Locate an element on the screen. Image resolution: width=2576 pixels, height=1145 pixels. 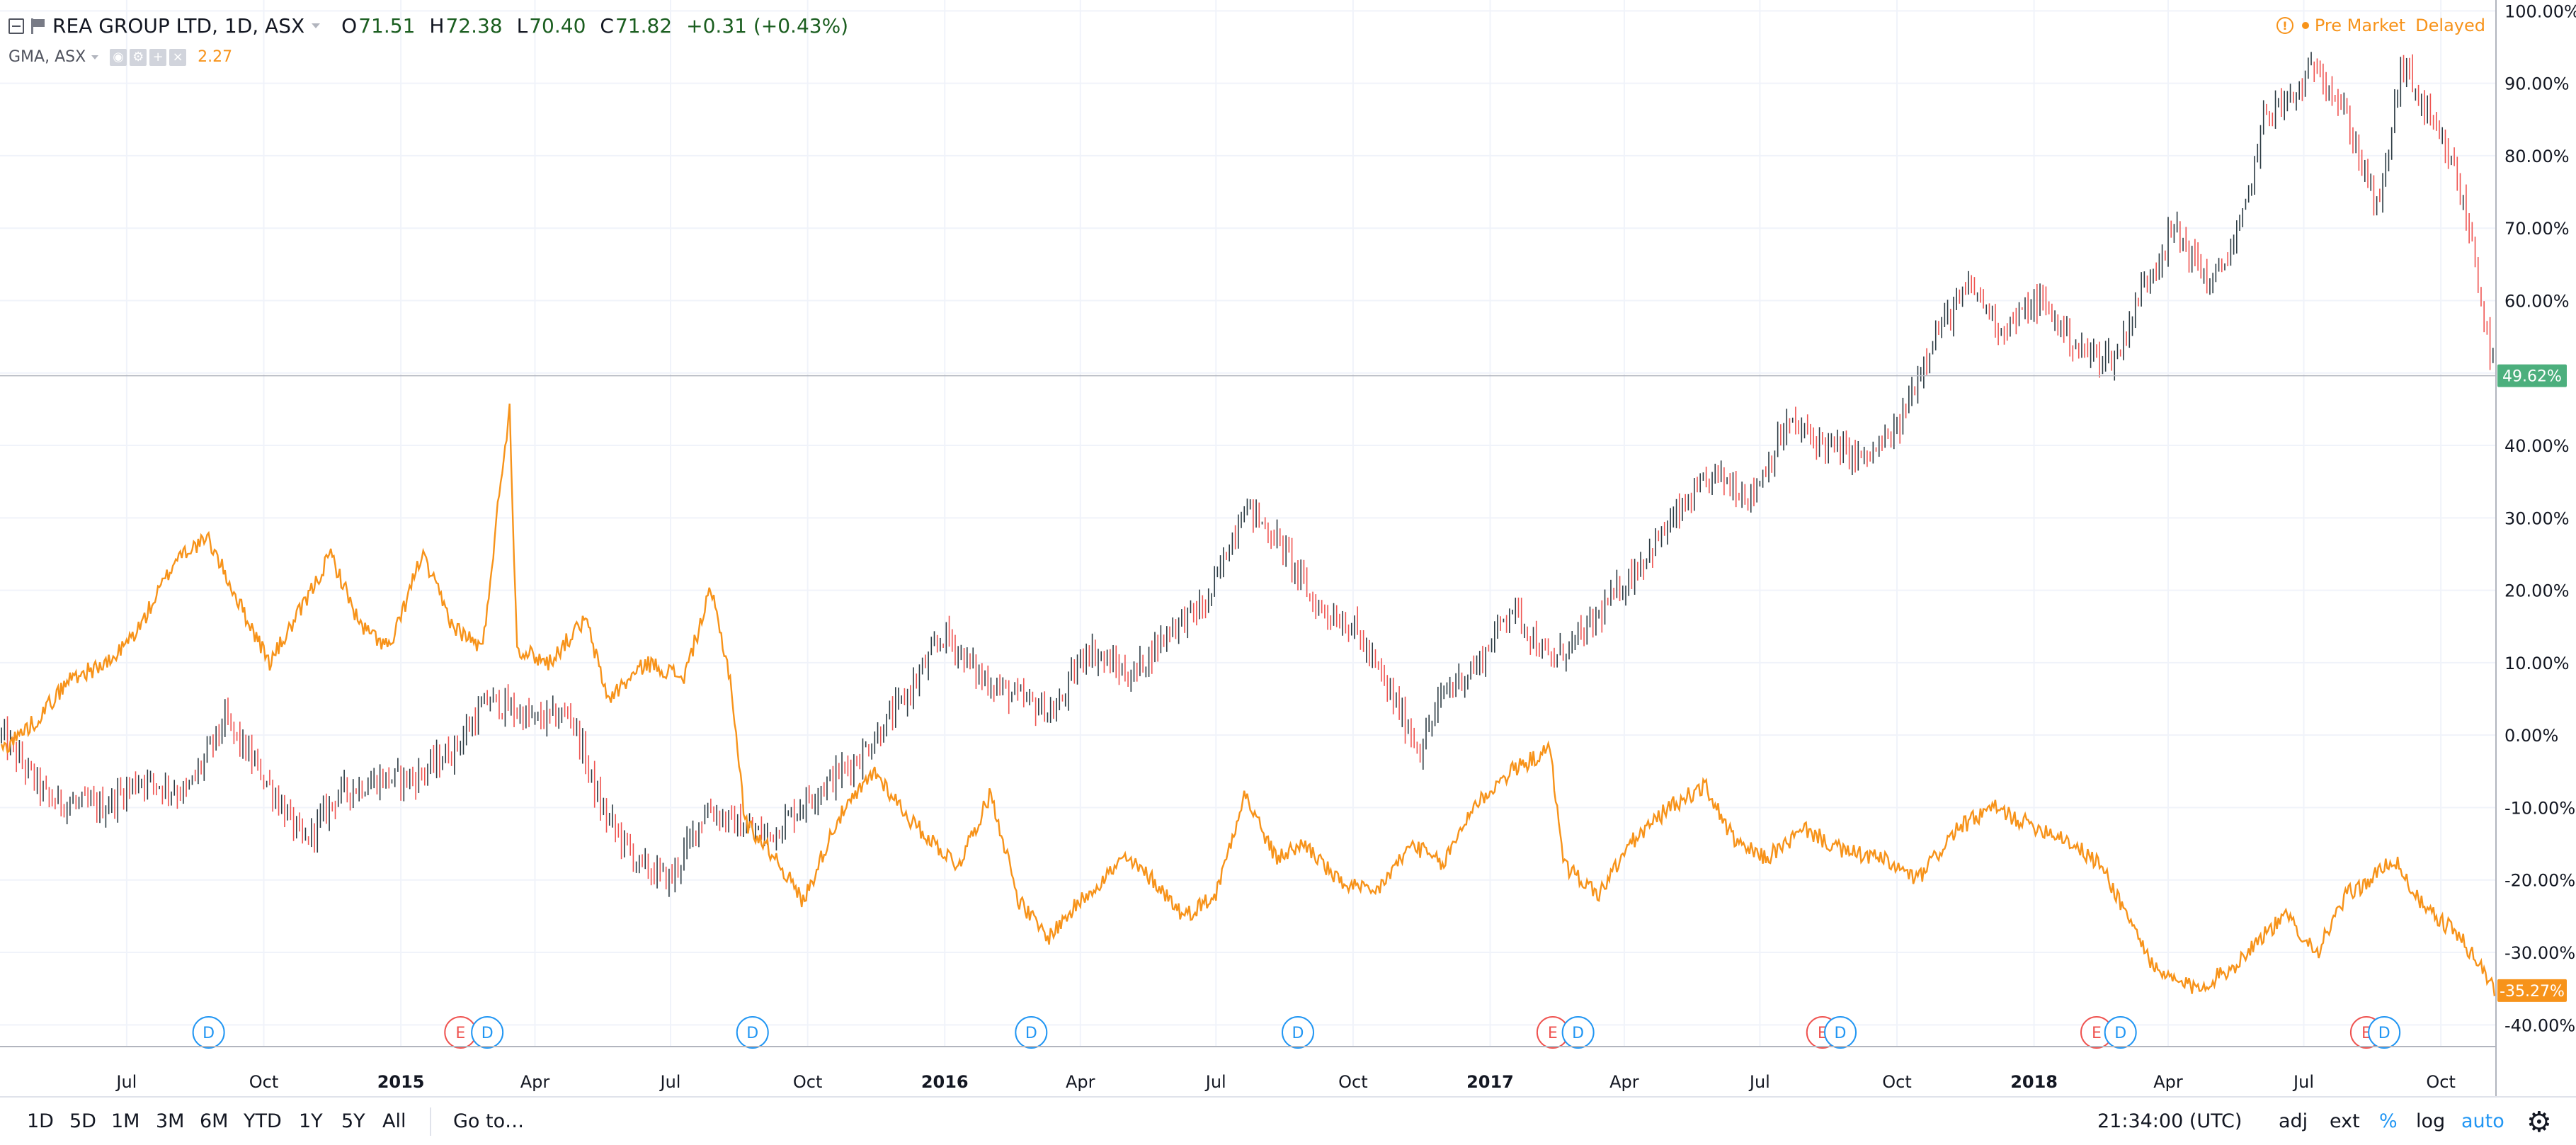
compare-last-label: -35.27% is located at coordinates (2532, 992).